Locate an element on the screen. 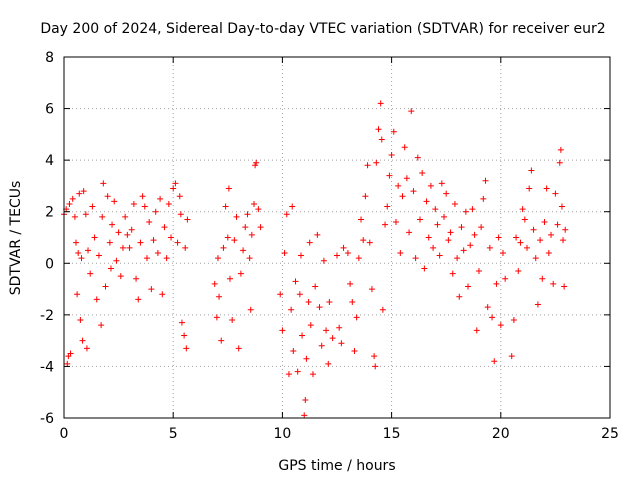  x-tick-label: 20 is located at coordinates (501, 434).